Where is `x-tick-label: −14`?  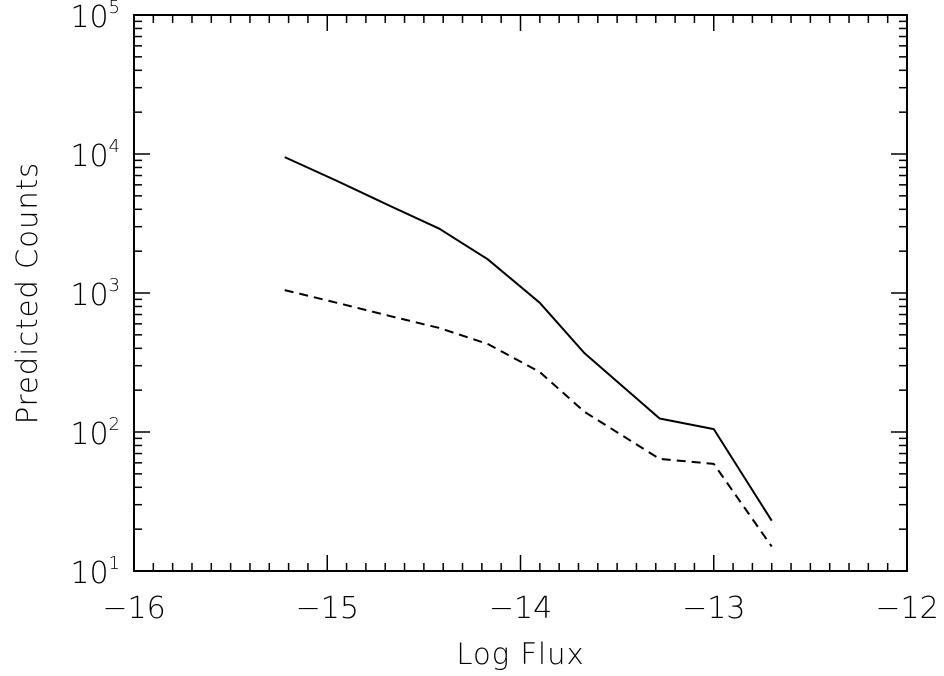 x-tick-label: −14 is located at coordinates (520, 608).